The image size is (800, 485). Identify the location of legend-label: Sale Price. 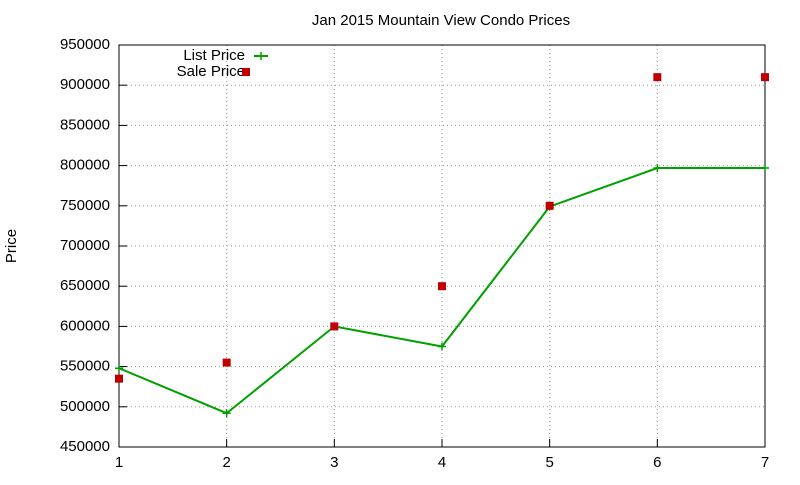
(211, 71).